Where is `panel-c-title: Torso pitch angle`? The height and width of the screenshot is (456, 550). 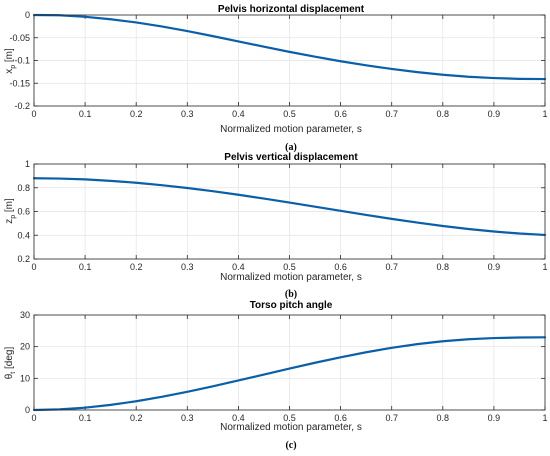
panel-c-title: Torso pitch angle is located at coordinates (291, 305).